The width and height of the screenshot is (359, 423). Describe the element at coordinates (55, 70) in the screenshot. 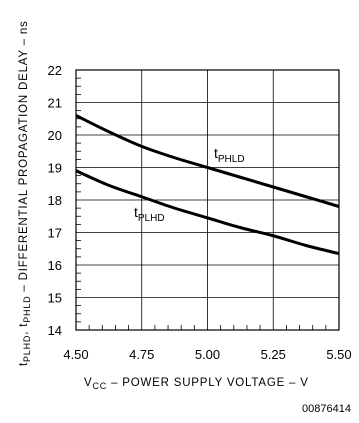

I see `y-tick-label: 22` at that location.